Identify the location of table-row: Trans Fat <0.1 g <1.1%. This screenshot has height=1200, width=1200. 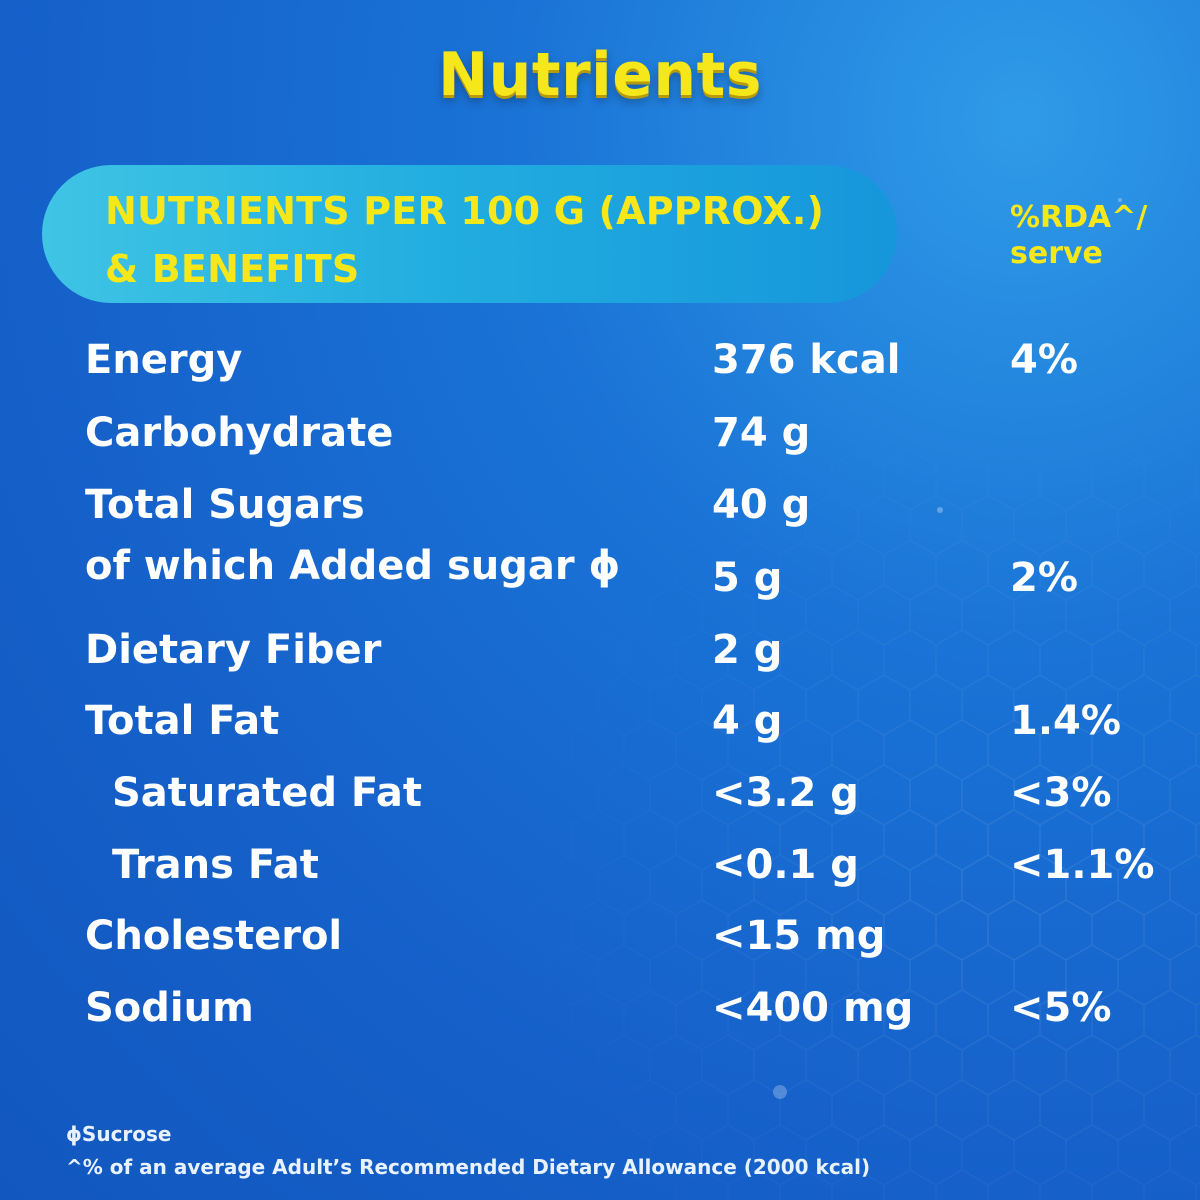
(600, 865).